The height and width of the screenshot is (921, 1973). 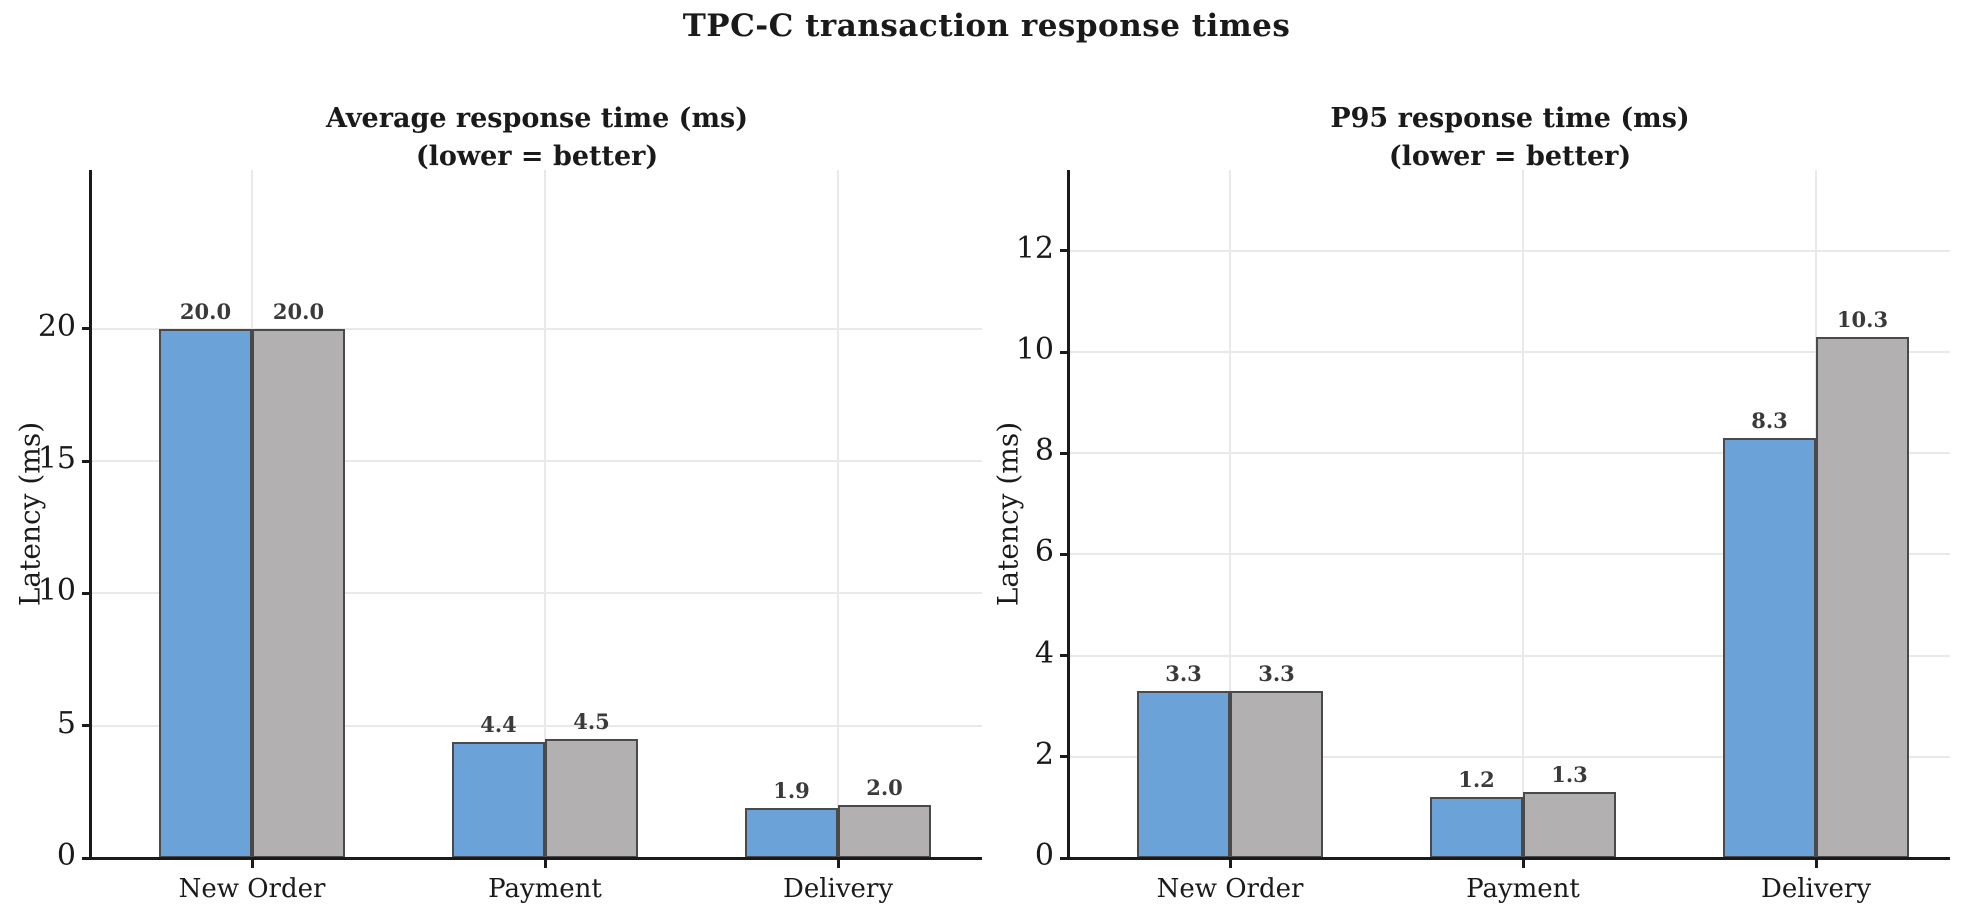 I want to click on y-tick-label: 20, so click(x=56, y=326).